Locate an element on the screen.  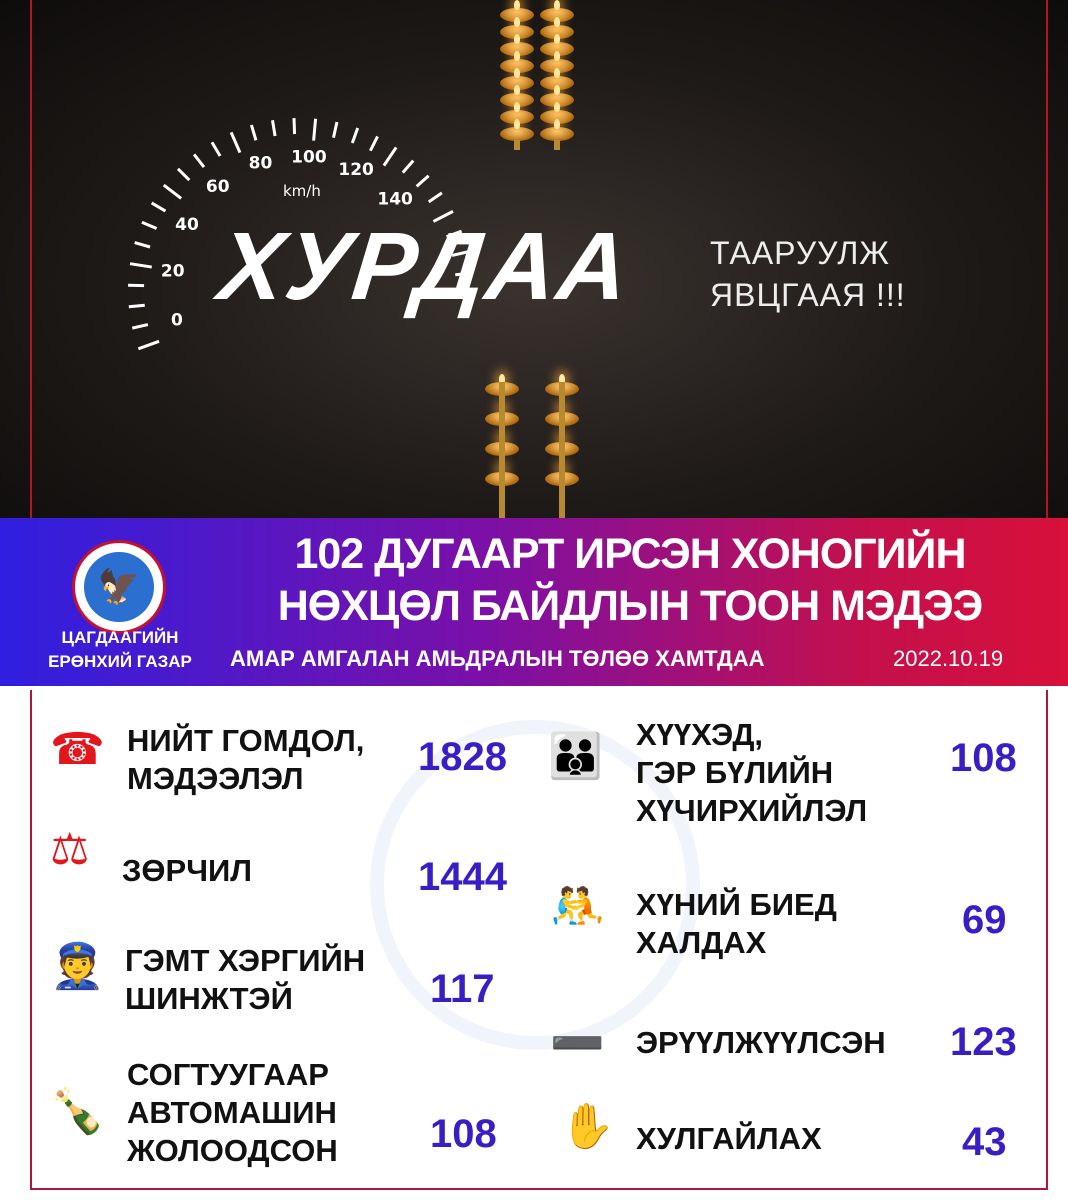
stat-label: ГЭМТ ХЭРГИЙН ШИНЖТЭЙ is located at coordinates (245, 979).